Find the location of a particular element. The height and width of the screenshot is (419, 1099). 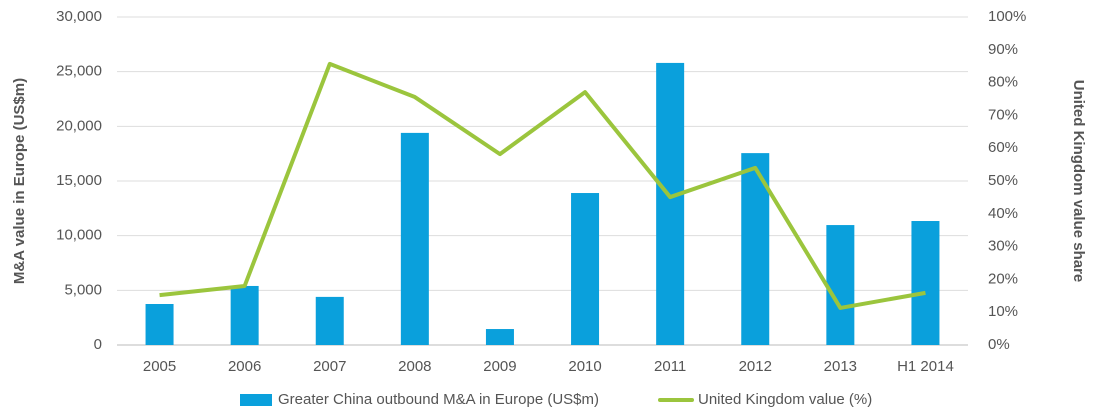

y-axis-title: M&A value in Europe (US$m) is located at coordinates (19, 181).